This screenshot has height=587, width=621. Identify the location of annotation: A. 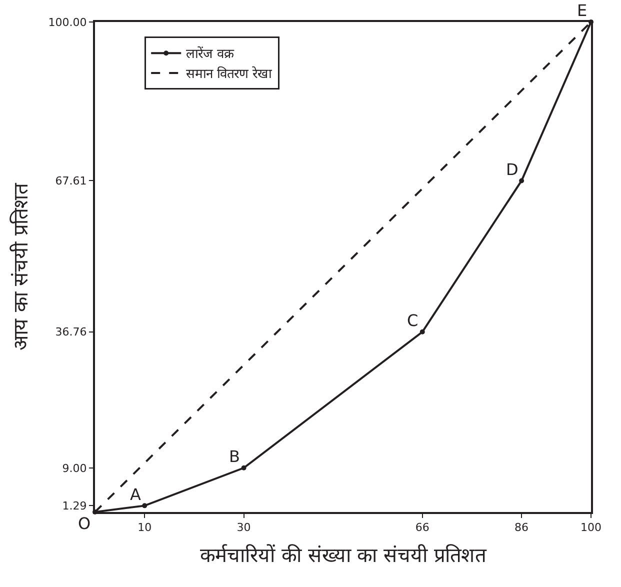
(135, 494).